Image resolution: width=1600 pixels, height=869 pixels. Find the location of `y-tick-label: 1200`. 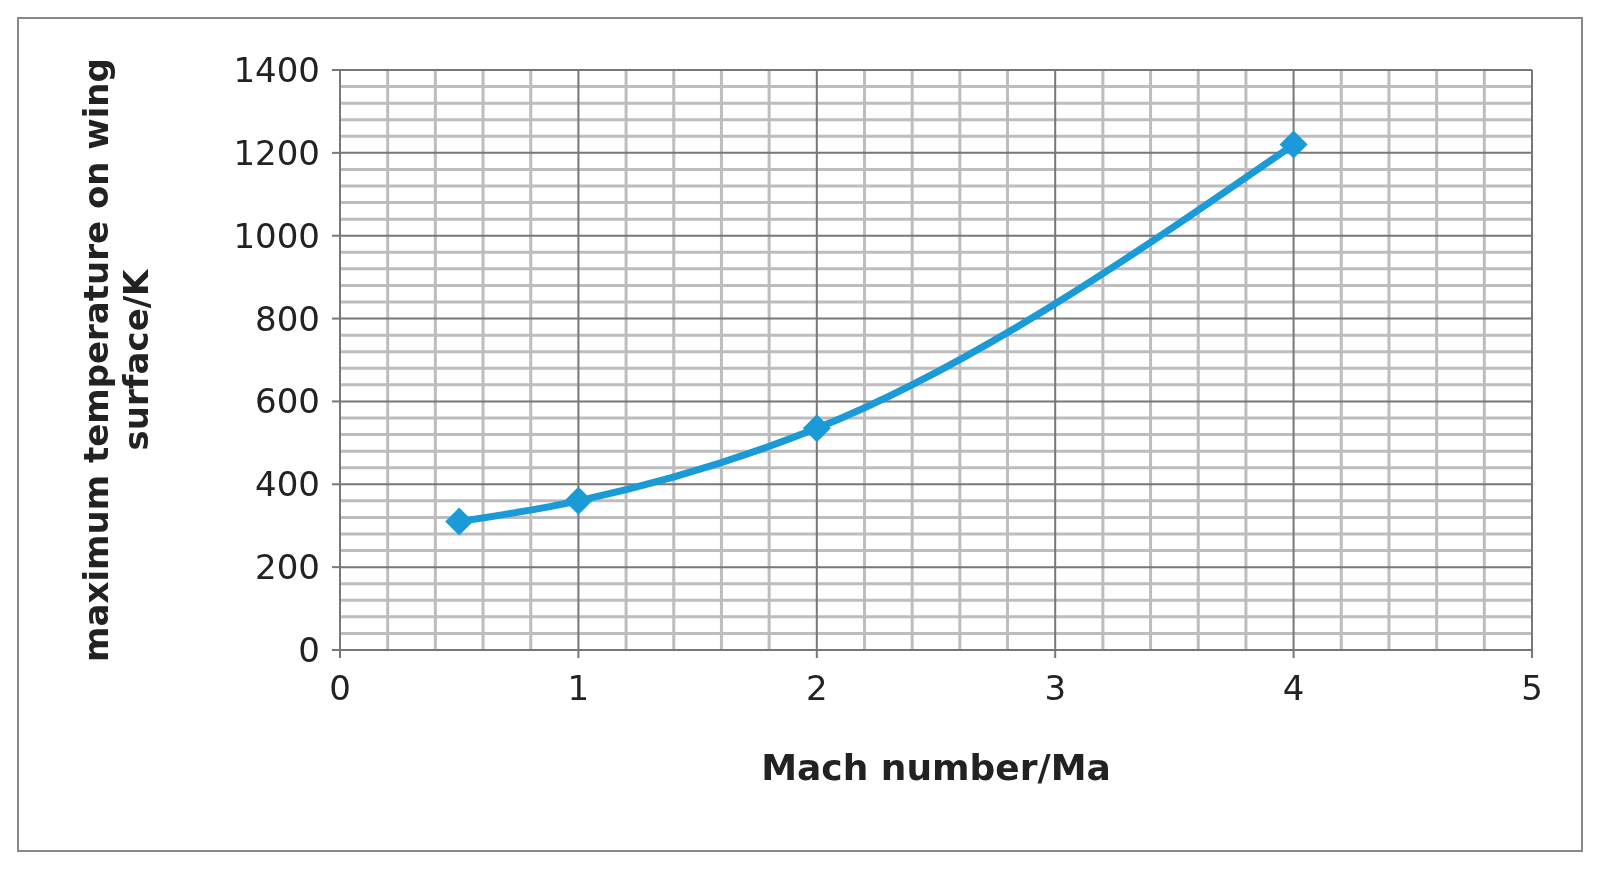

y-tick-label: 1200 is located at coordinates (276, 152).